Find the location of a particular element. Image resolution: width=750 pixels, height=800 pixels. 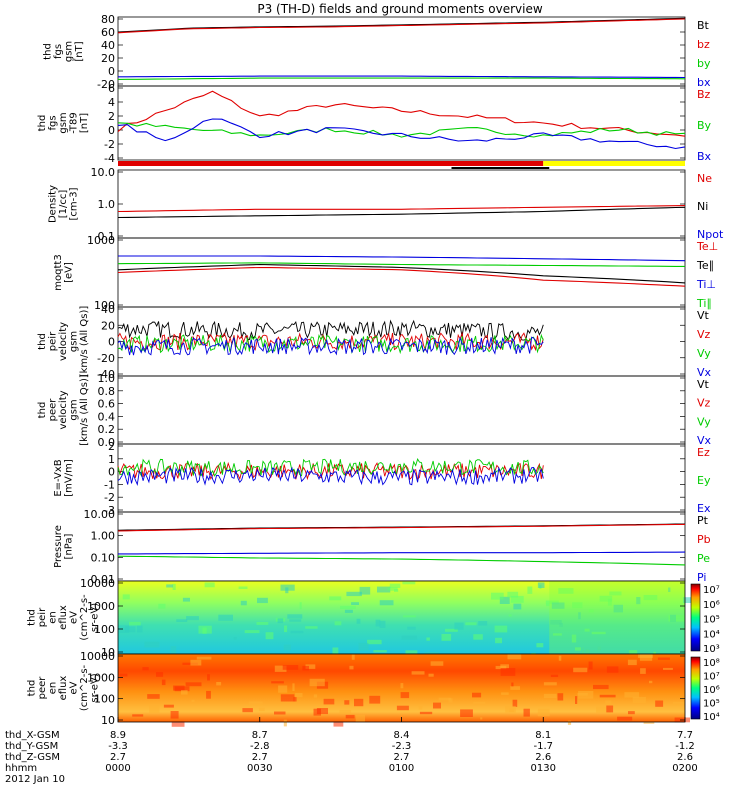

y-axis-label: peir is located at coordinates (42, 617).